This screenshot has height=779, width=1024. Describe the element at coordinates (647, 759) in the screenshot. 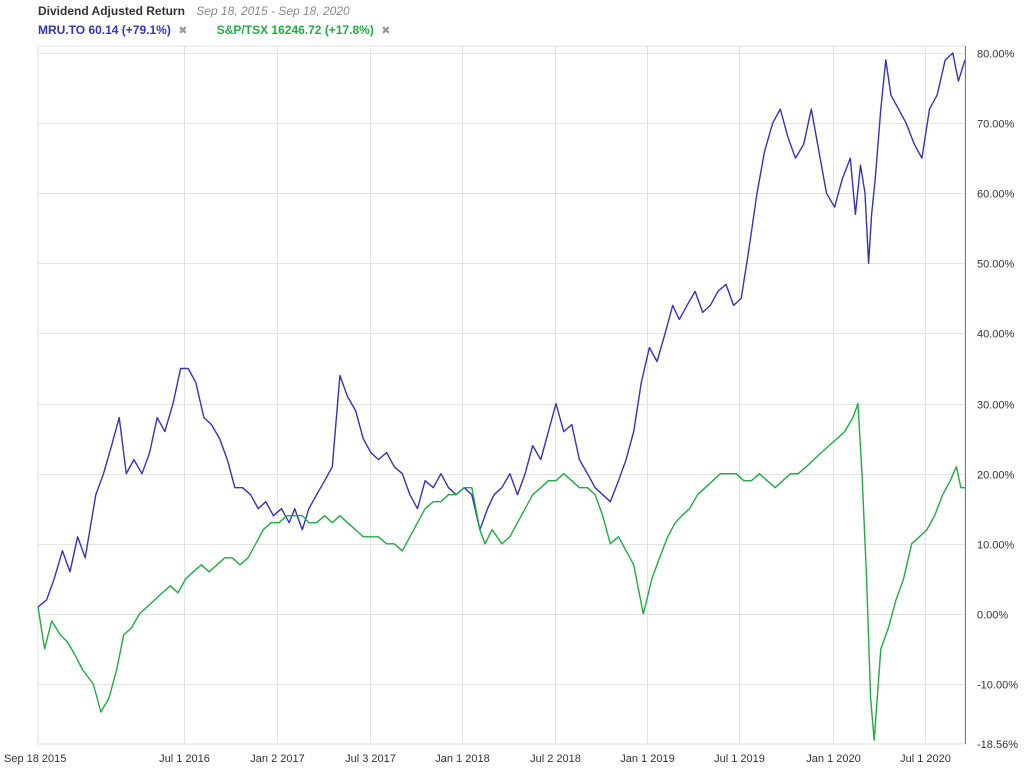

I see `x-tick-label: Jan 1 2019` at that location.